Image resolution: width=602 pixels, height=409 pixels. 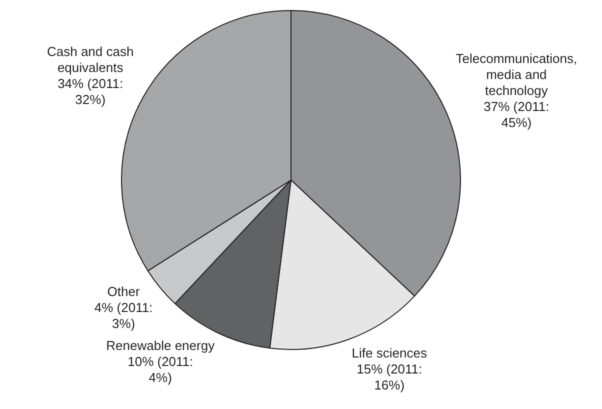 I want to click on data-label: 10% (2011: 4%), so click(x=161, y=370).